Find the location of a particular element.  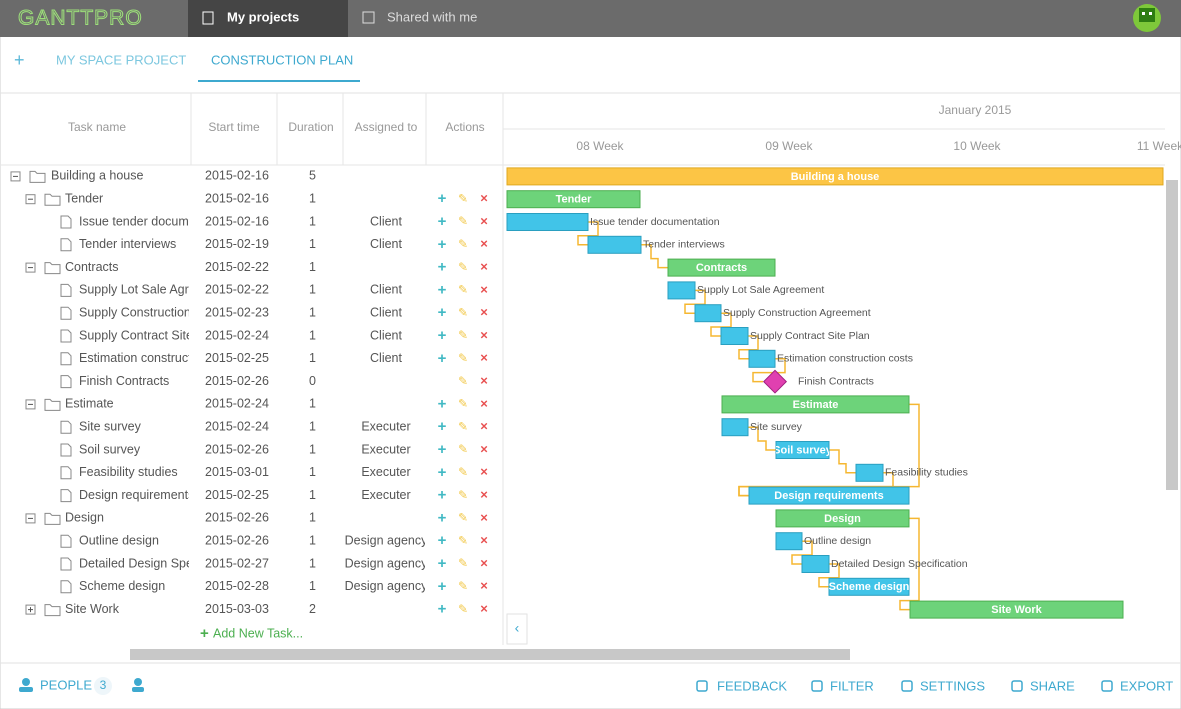

task-name: Estimate is located at coordinates (89, 404).